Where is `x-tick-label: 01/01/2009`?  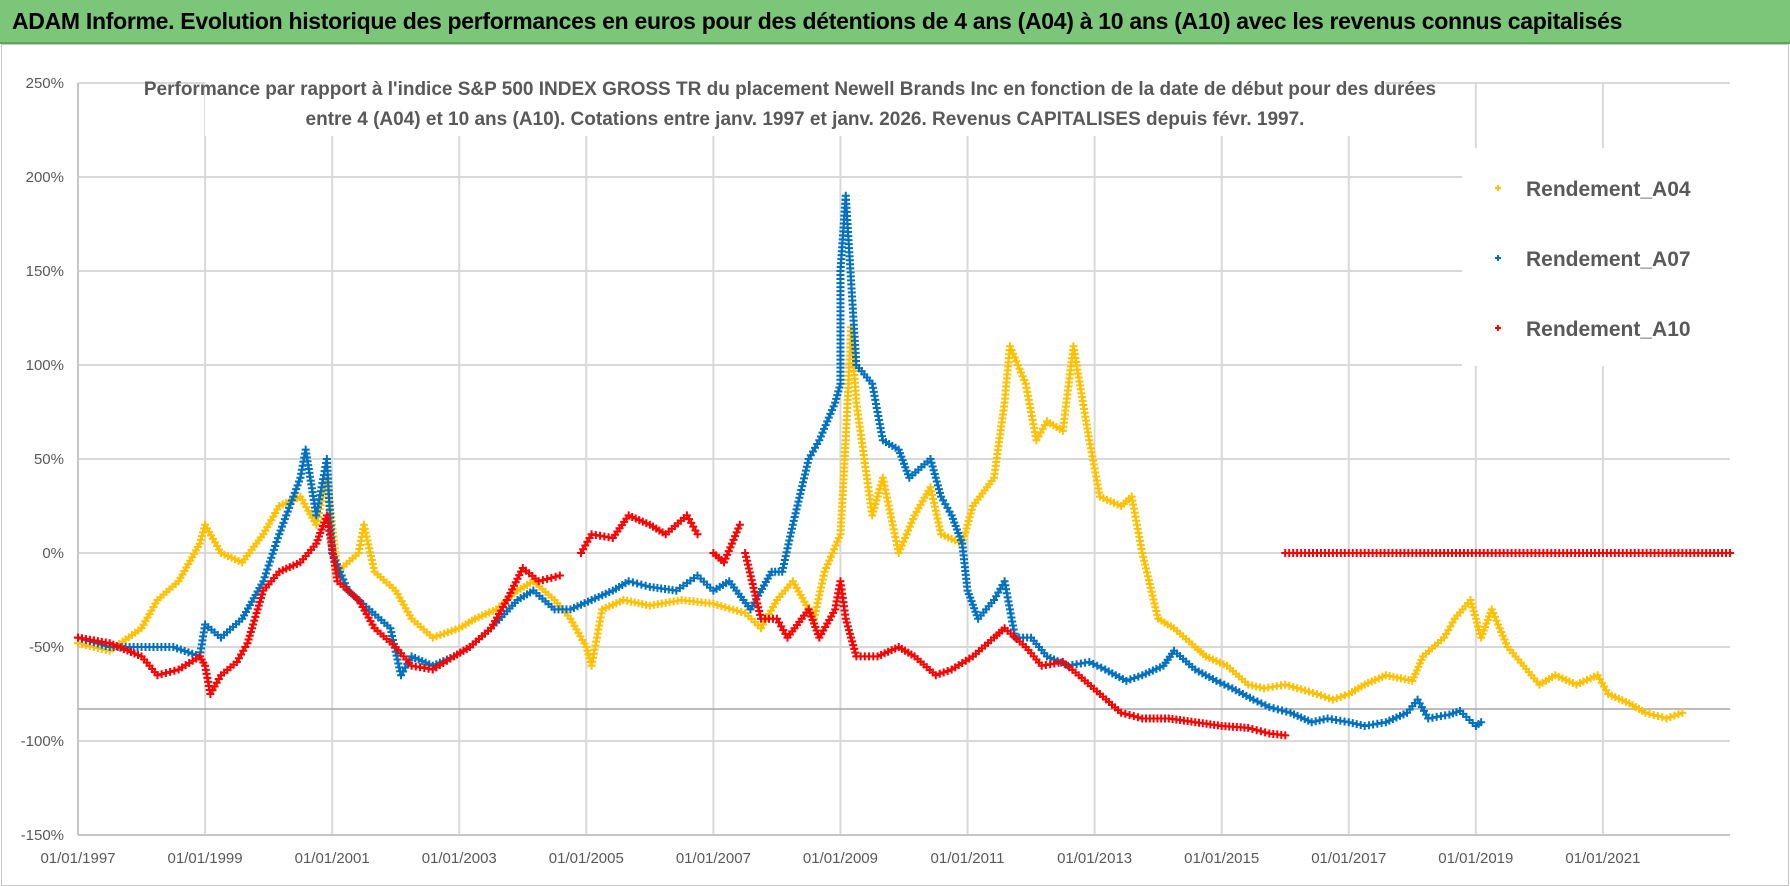 x-tick-label: 01/01/2009 is located at coordinates (840, 858).